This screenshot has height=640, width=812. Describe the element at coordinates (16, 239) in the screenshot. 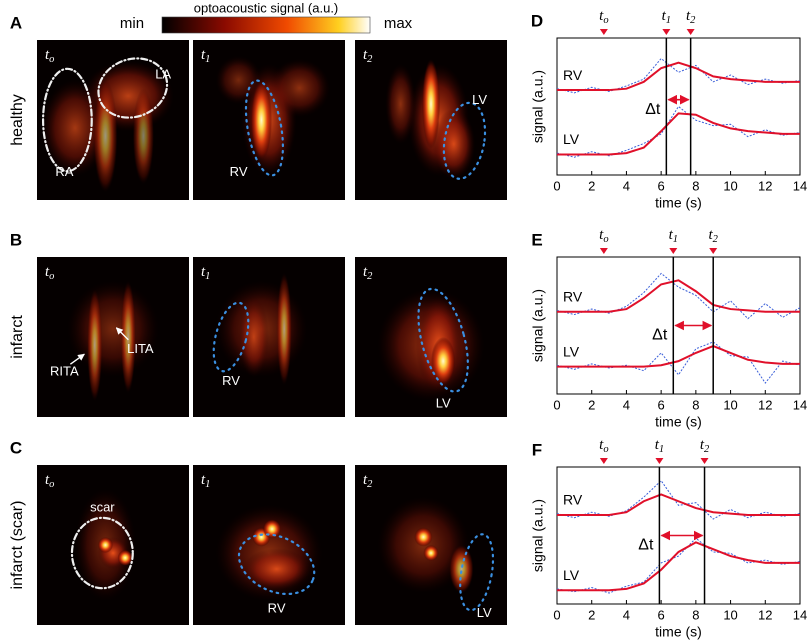

I see `panel-letter: B` at that location.